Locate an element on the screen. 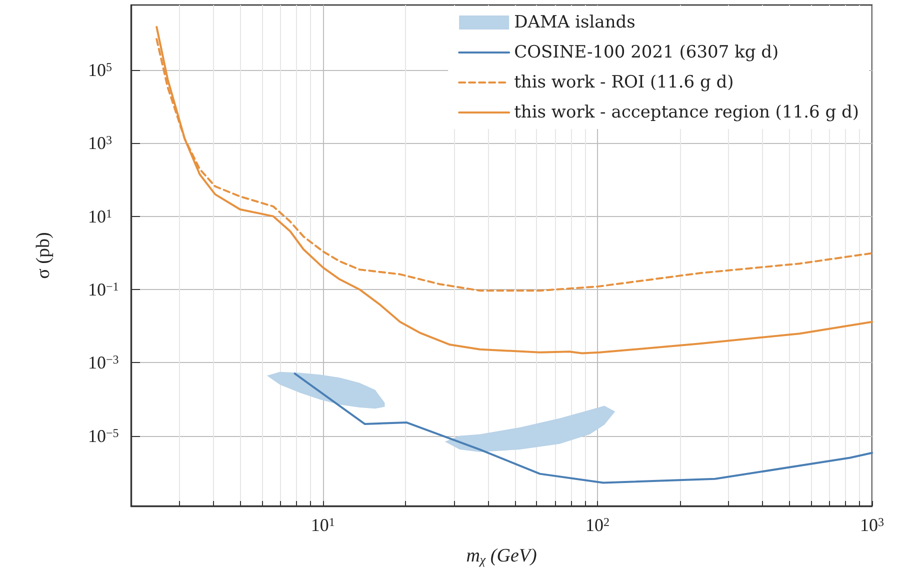  x-axis-title: mχ (GeV) is located at coordinates (501, 556).